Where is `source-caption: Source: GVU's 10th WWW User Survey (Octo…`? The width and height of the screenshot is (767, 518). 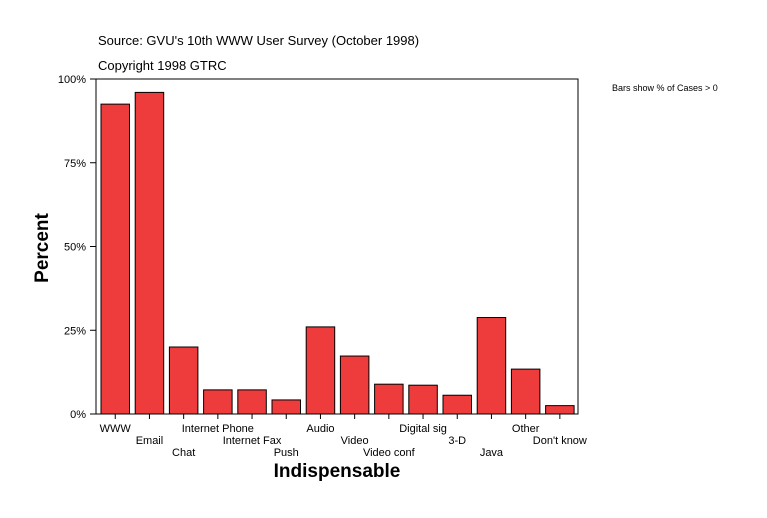 source-caption: Source: GVU's 10th WWW User Survey (Octo… is located at coordinates (259, 40).